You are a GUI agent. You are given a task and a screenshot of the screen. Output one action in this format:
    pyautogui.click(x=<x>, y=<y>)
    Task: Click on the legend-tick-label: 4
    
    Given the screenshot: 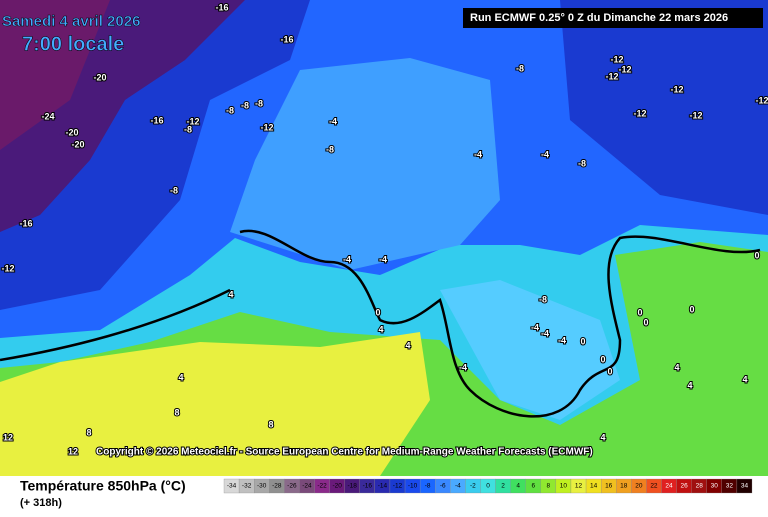 What is the action you would take?
    pyautogui.click(x=518, y=486)
    